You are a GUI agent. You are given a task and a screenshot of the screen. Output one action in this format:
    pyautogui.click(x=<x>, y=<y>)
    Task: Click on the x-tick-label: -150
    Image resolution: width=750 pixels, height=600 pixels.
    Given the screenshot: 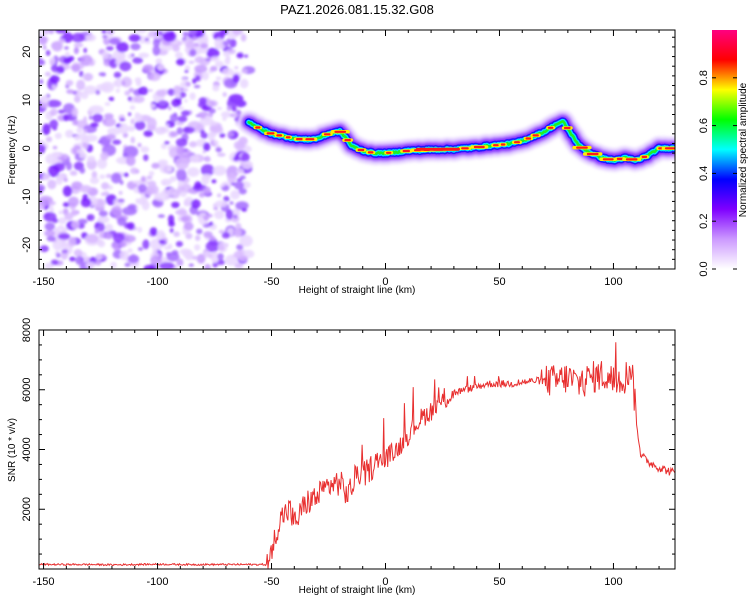 What is the action you would take?
    pyautogui.click(x=44, y=282)
    